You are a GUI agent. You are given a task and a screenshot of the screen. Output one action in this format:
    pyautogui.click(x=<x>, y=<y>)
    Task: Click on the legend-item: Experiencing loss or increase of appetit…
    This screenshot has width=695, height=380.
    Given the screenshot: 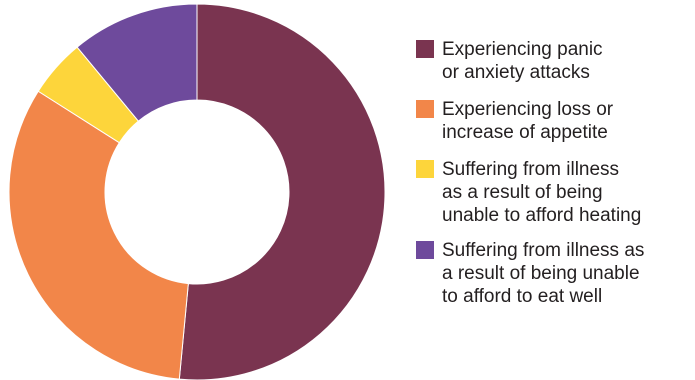 What is the action you would take?
    pyautogui.click(x=555, y=121)
    